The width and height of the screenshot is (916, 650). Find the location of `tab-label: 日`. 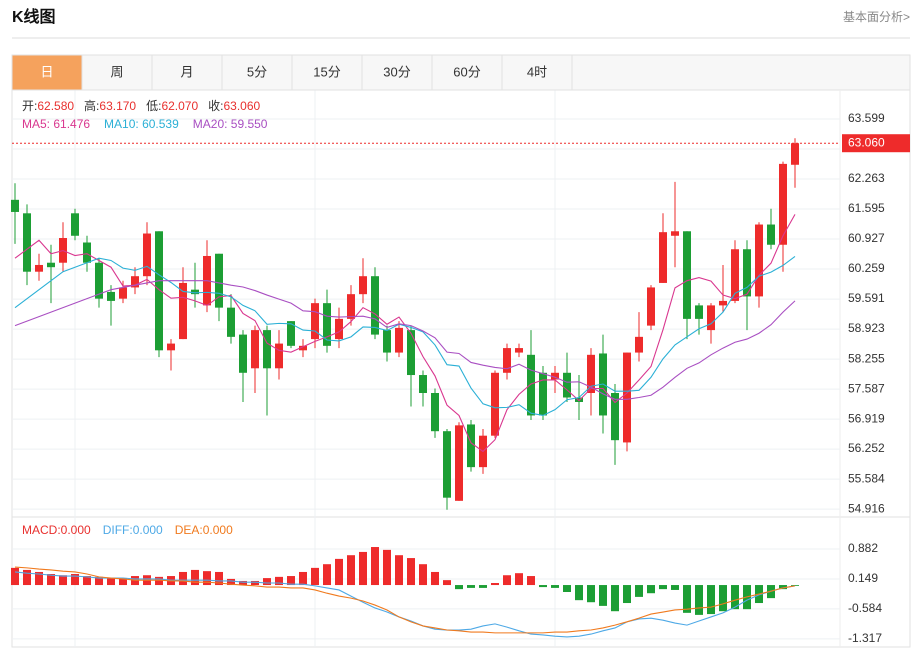

tab-label: 日 is located at coordinates (46, 71).